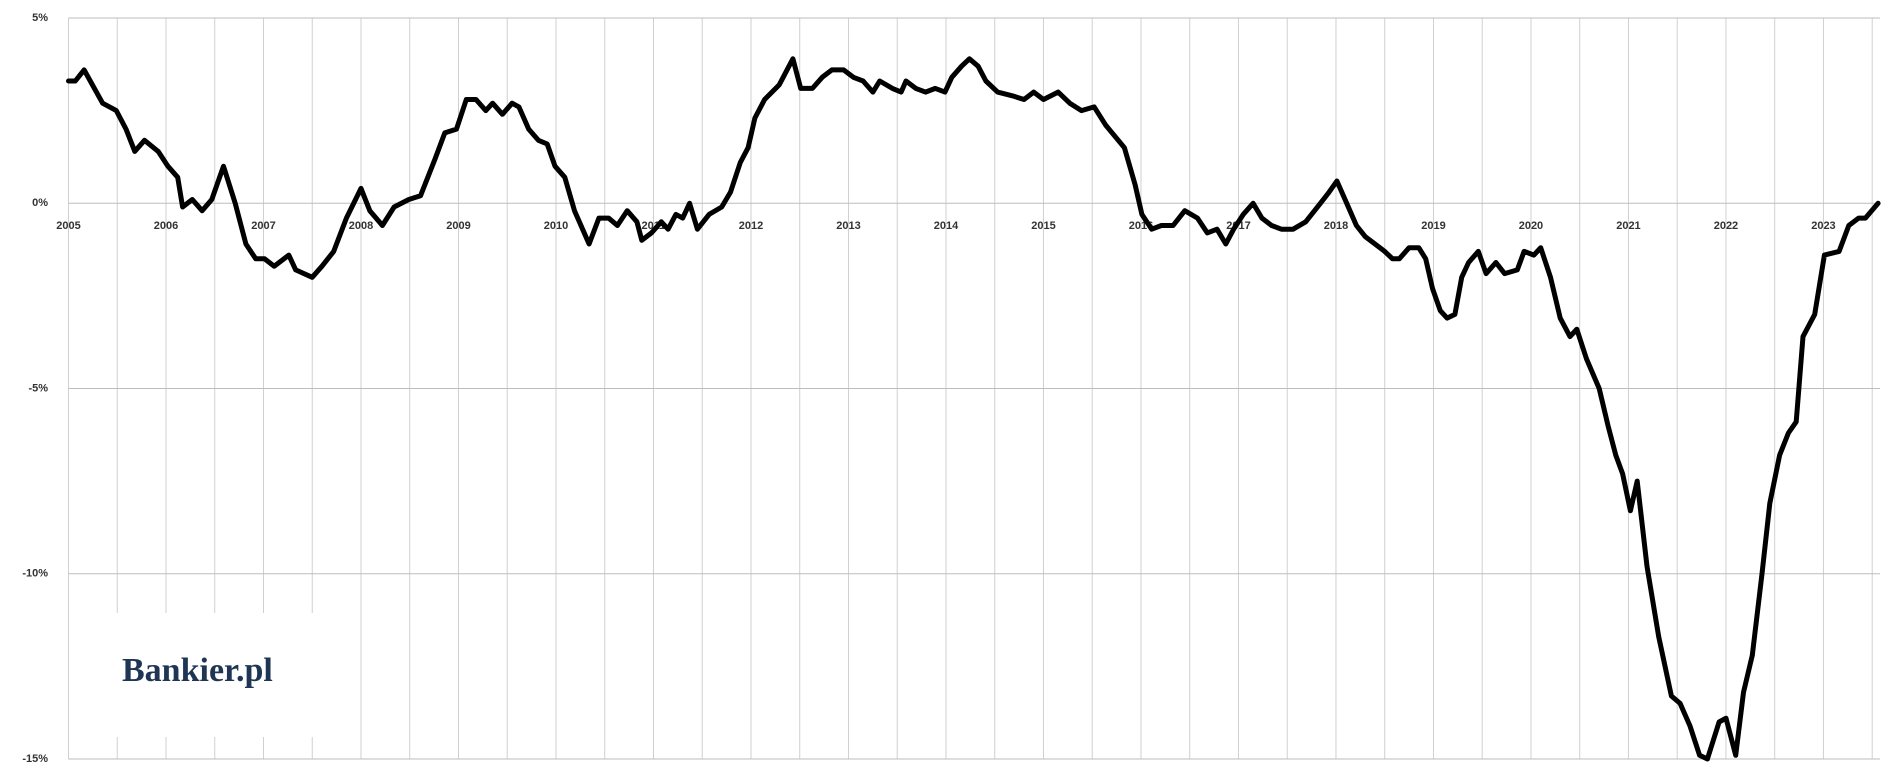  I want to click on x-tick-label: 2009, so click(458, 226).